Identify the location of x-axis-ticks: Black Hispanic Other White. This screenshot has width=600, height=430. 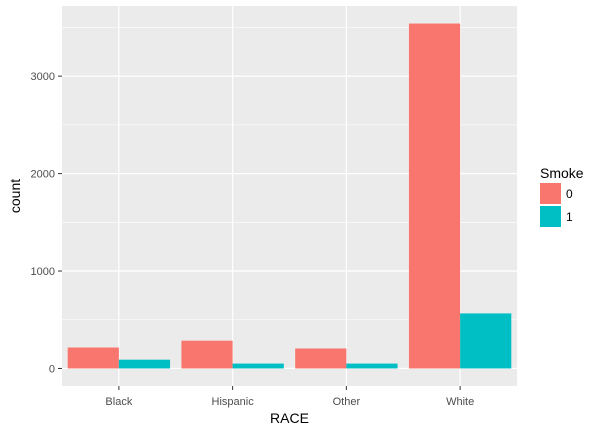
(289, 397).